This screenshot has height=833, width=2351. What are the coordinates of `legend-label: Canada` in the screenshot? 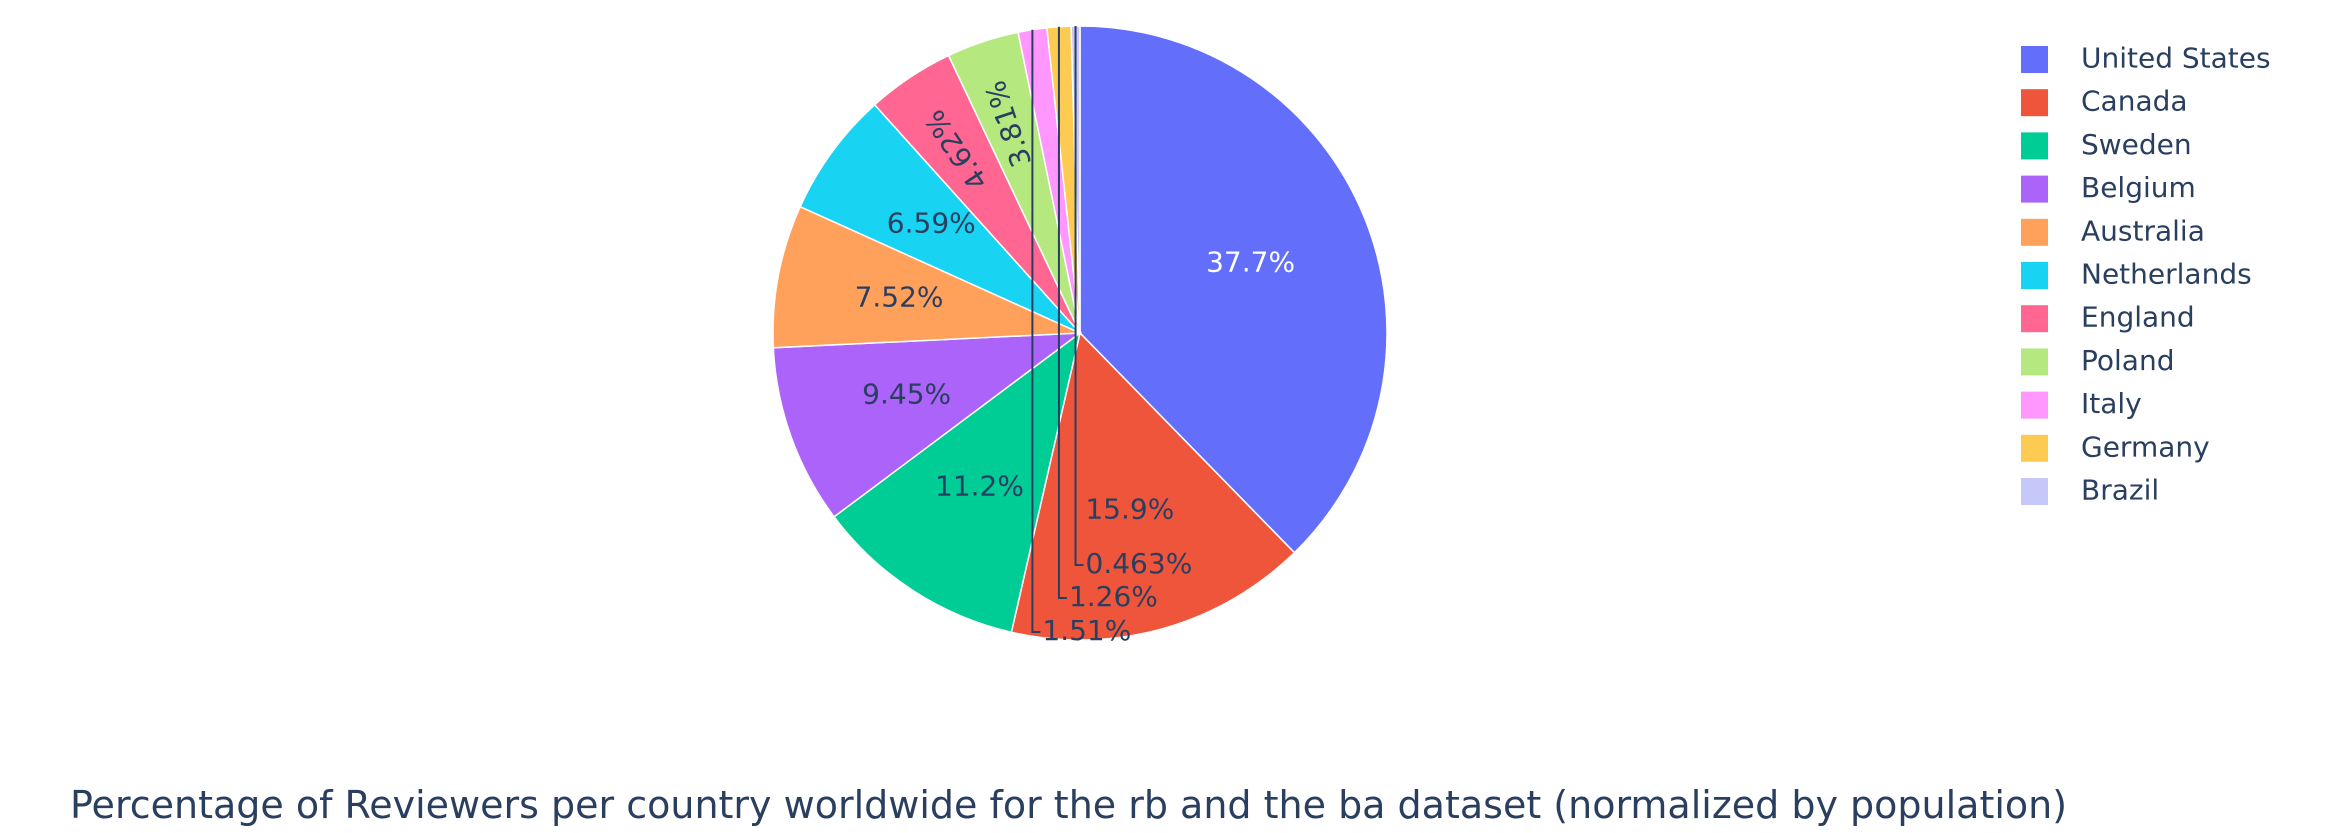 It's located at (2134, 101).